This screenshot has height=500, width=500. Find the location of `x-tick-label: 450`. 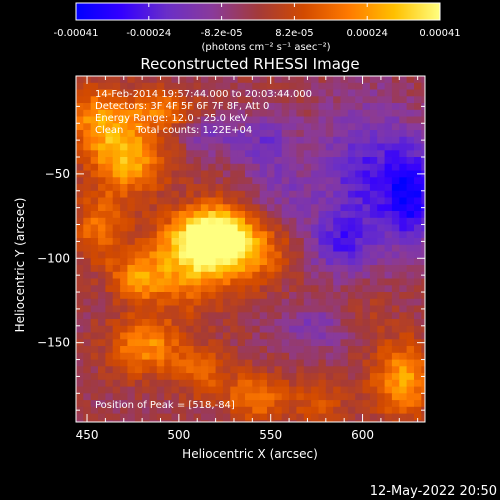

x-tick-label: 450 is located at coordinates (87, 435).